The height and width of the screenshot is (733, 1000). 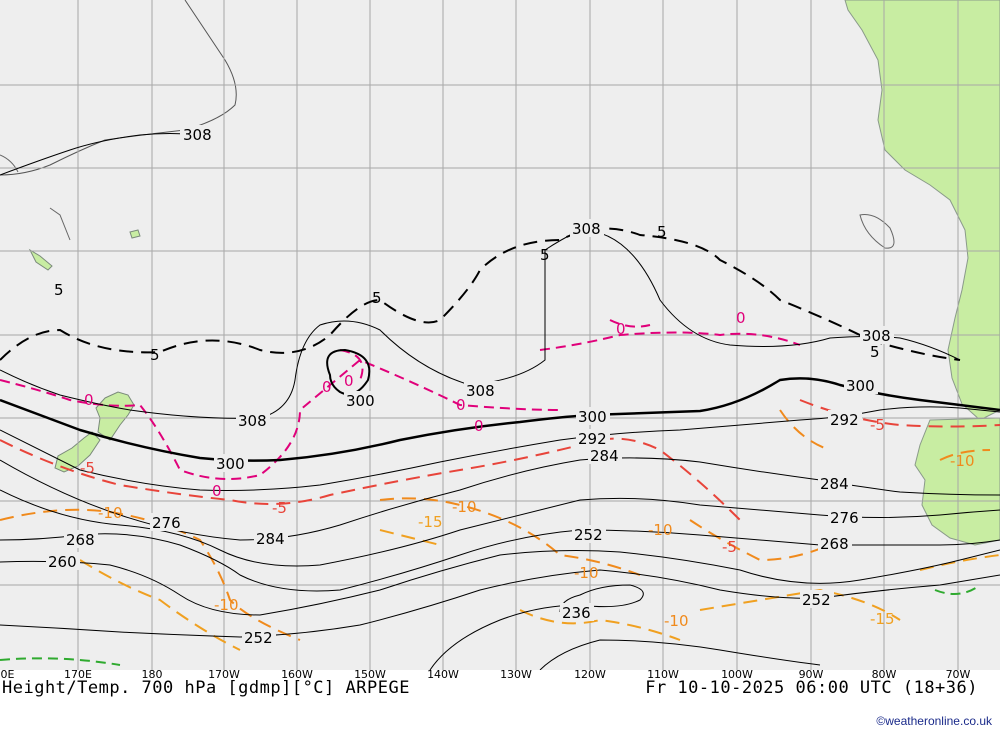 I want to click on contour-300-loop, so click(x=348, y=372).